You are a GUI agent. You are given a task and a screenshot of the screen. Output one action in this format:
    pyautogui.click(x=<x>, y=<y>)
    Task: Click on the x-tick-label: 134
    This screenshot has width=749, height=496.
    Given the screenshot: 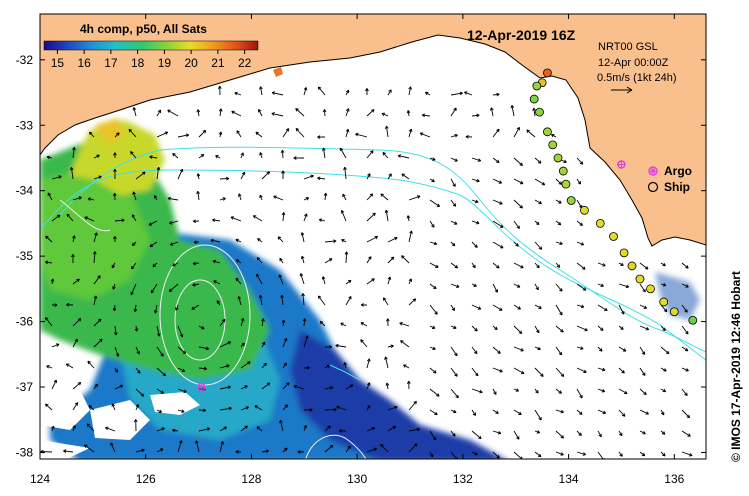 What is the action you would take?
    pyautogui.click(x=569, y=479)
    